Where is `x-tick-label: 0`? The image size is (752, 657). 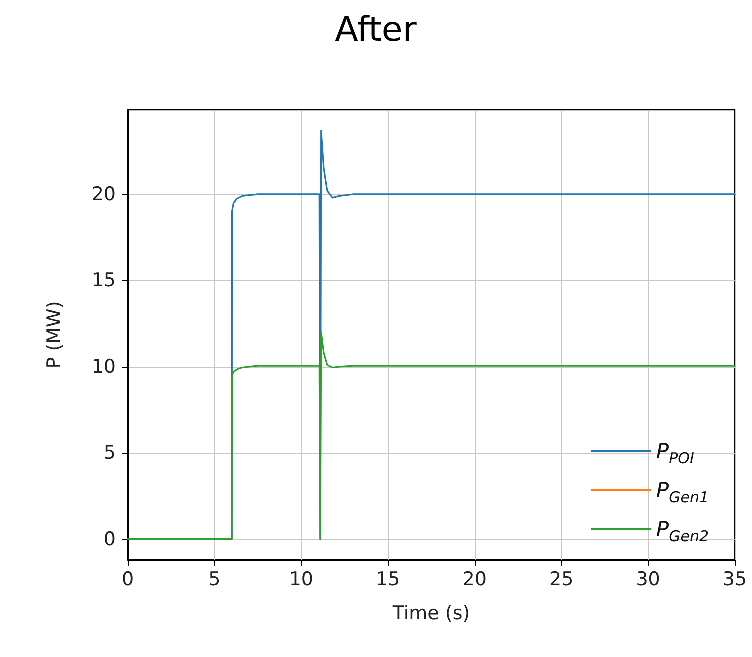 x-tick-label: 0 is located at coordinates (128, 579).